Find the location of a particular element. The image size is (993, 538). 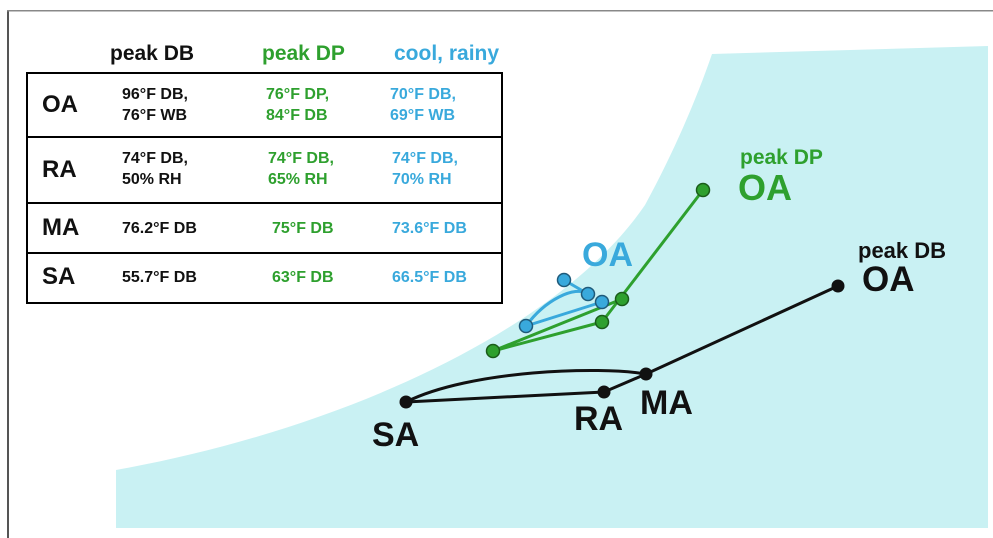

cell-peak-db: 76.2°F DB is located at coordinates (159, 228).